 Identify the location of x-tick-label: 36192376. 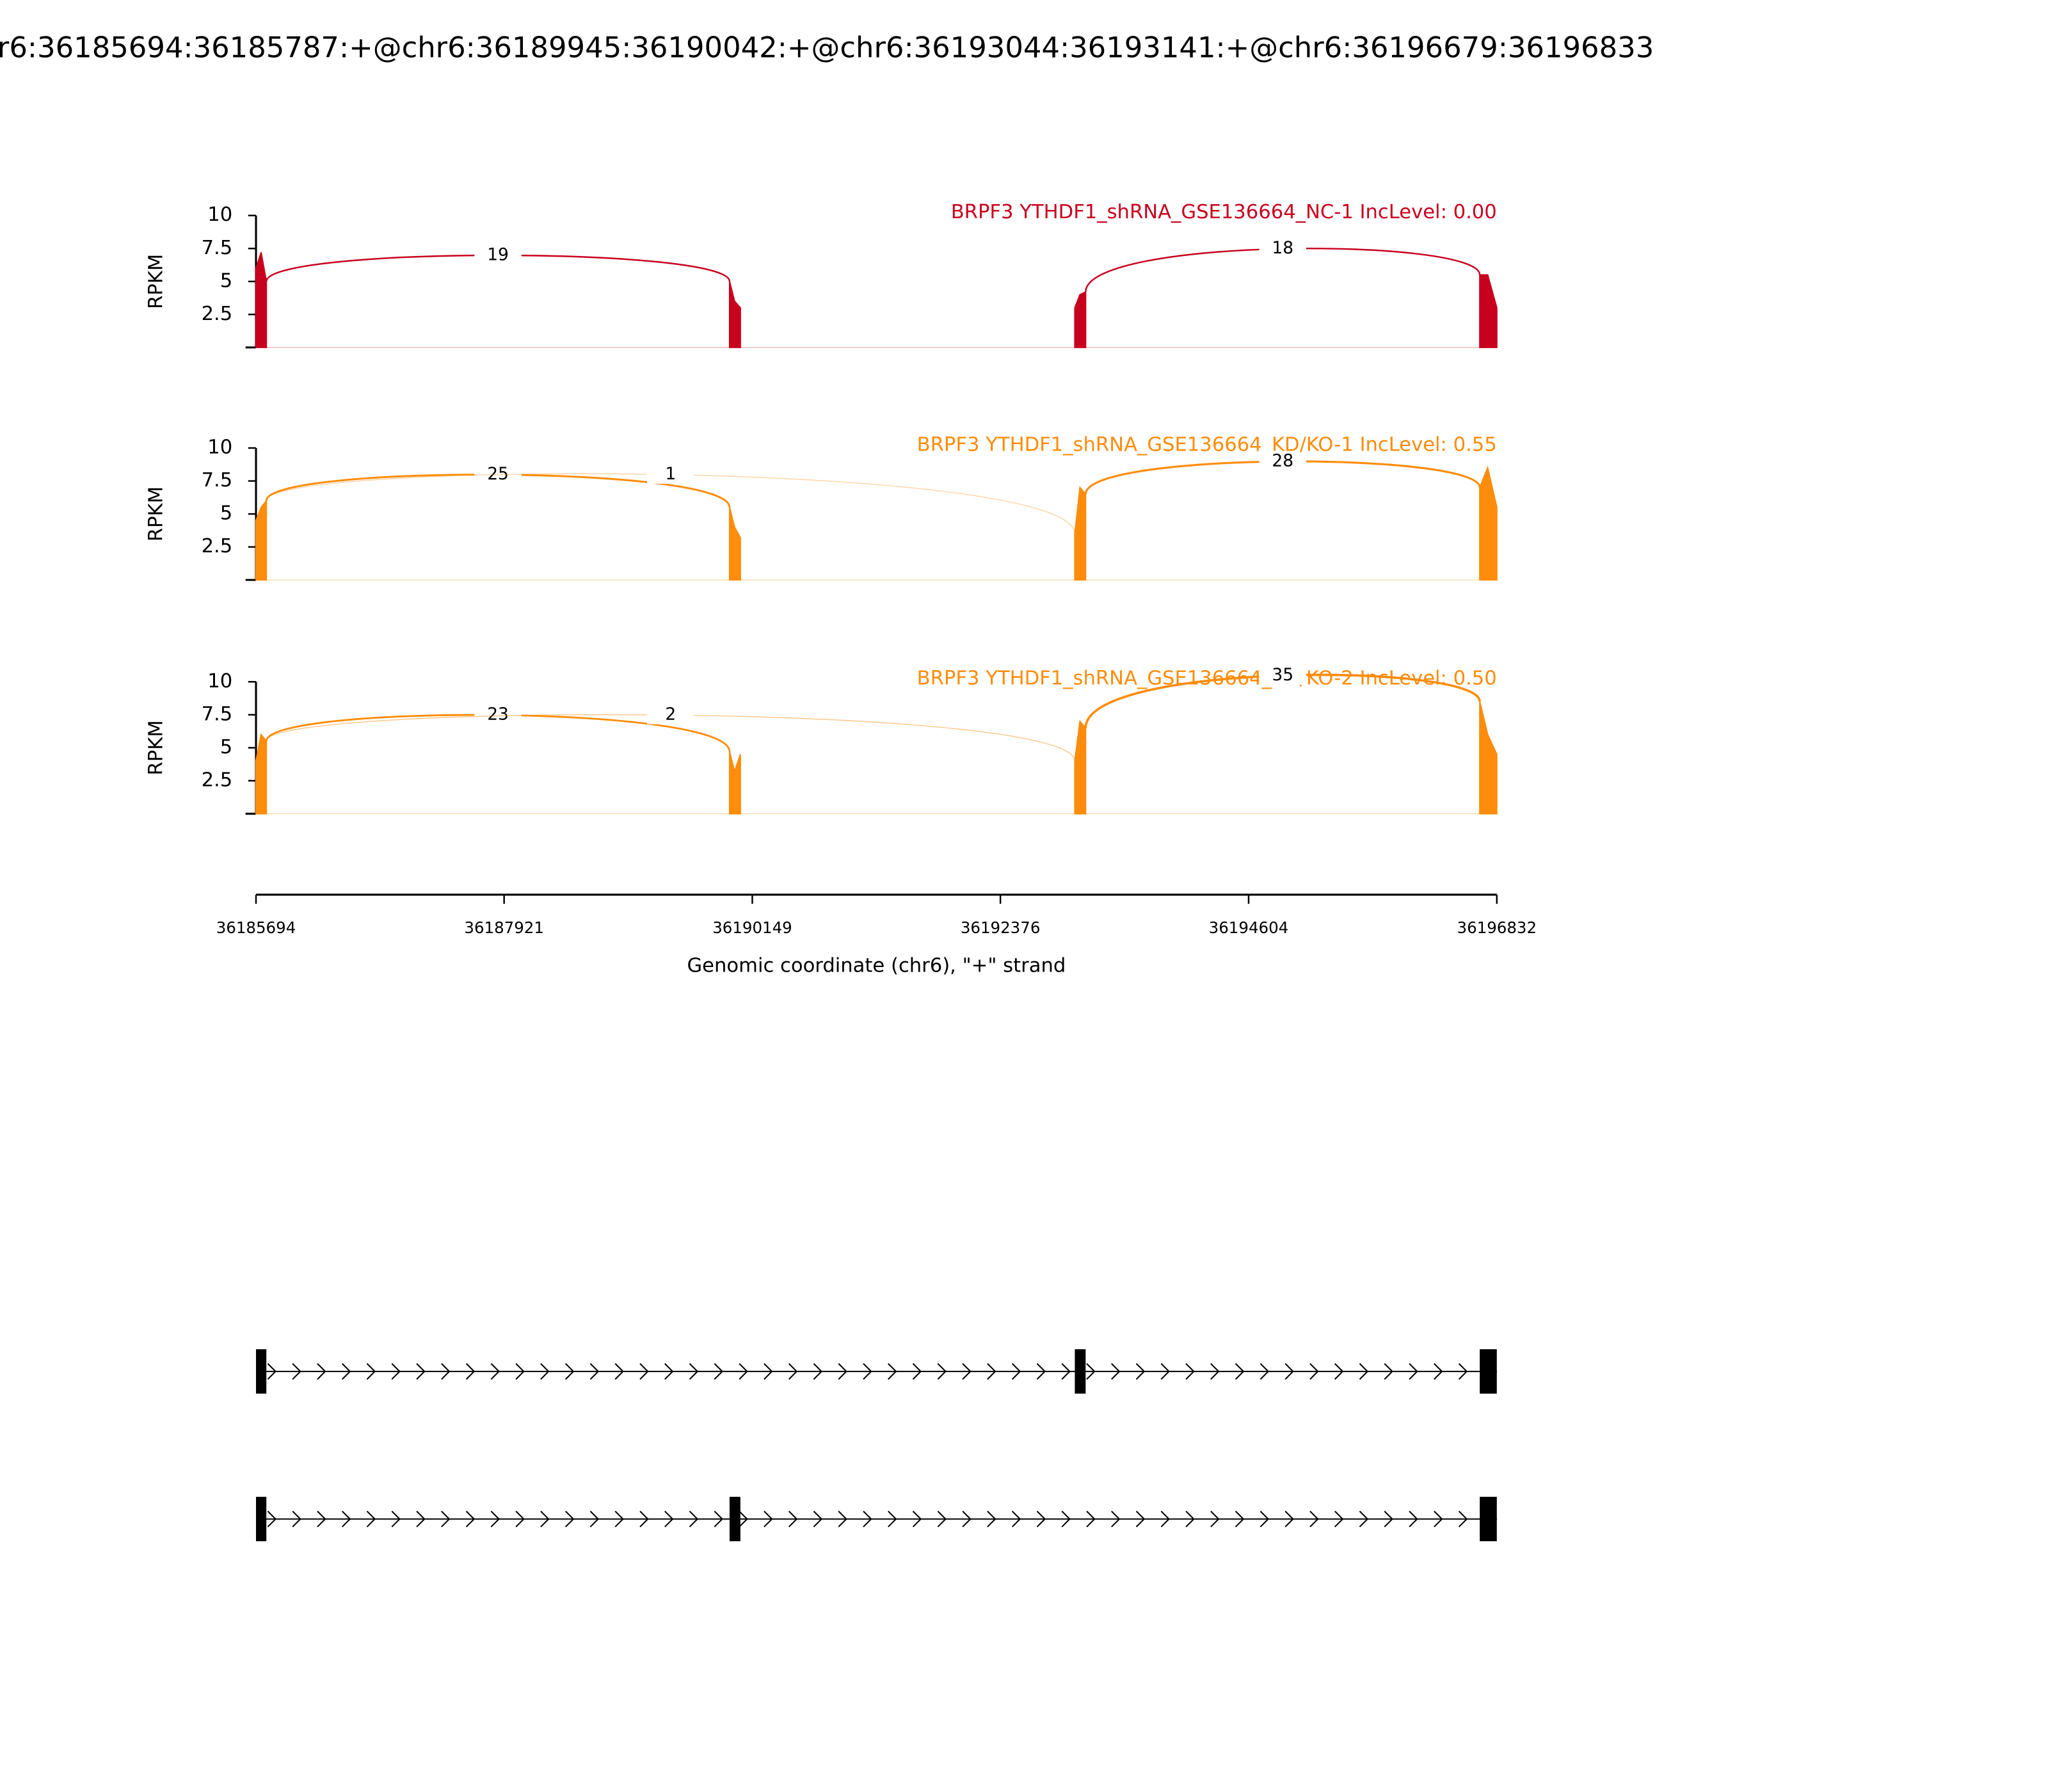
(1001, 927).